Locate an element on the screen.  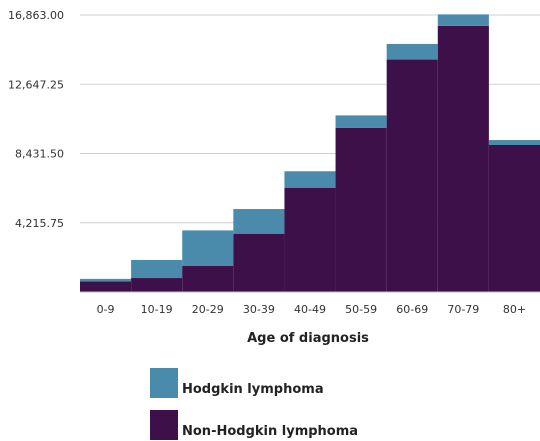
x-tick-label: 20-29 is located at coordinates (208, 309).